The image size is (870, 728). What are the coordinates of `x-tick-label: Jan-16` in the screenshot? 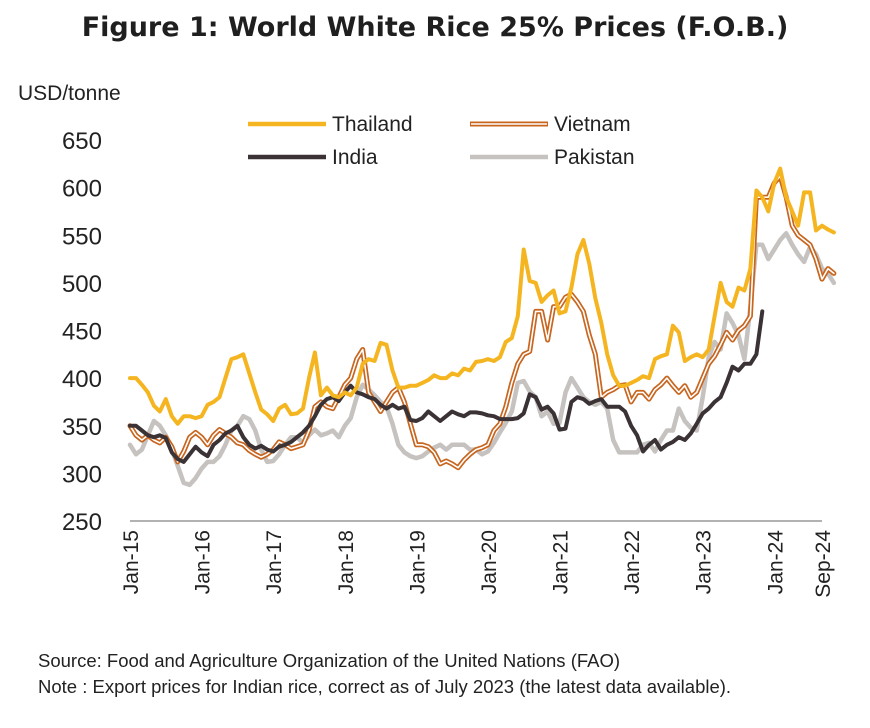 It's located at (203, 562).